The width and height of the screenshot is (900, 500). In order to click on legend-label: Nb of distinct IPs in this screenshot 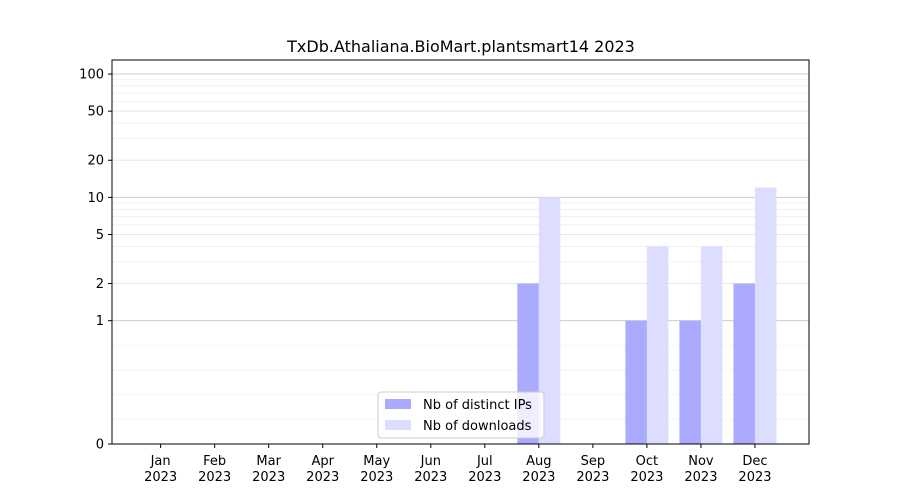, I will do `click(477, 405)`.